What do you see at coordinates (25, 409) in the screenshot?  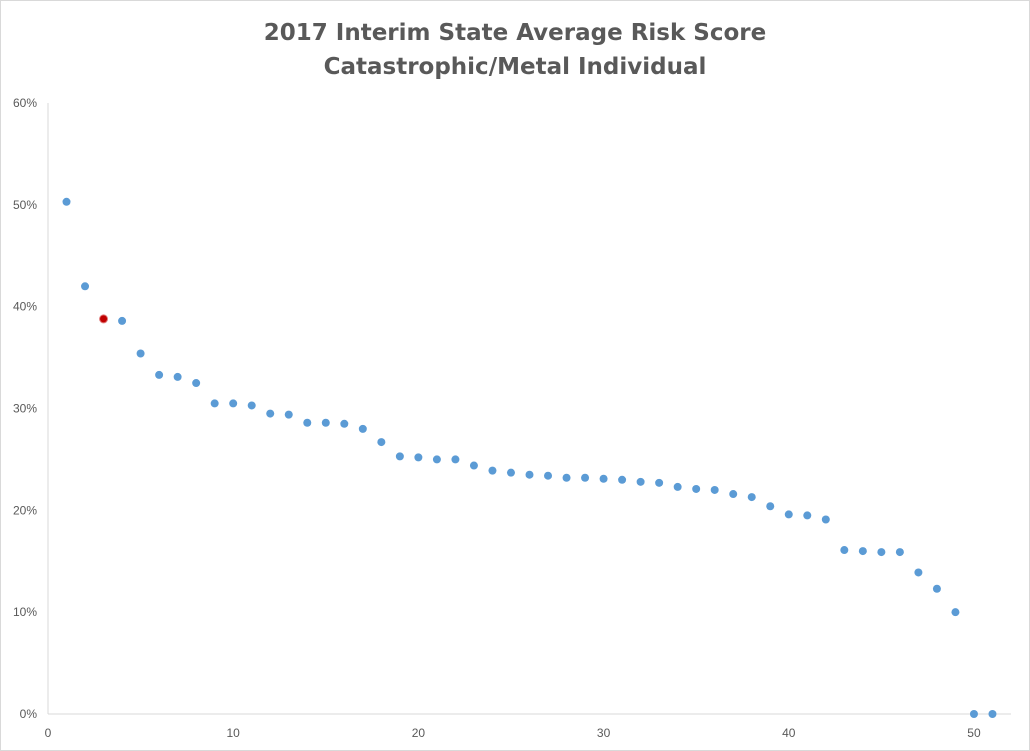 I see `y-tick-label: 30%` at bounding box center [25, 409].